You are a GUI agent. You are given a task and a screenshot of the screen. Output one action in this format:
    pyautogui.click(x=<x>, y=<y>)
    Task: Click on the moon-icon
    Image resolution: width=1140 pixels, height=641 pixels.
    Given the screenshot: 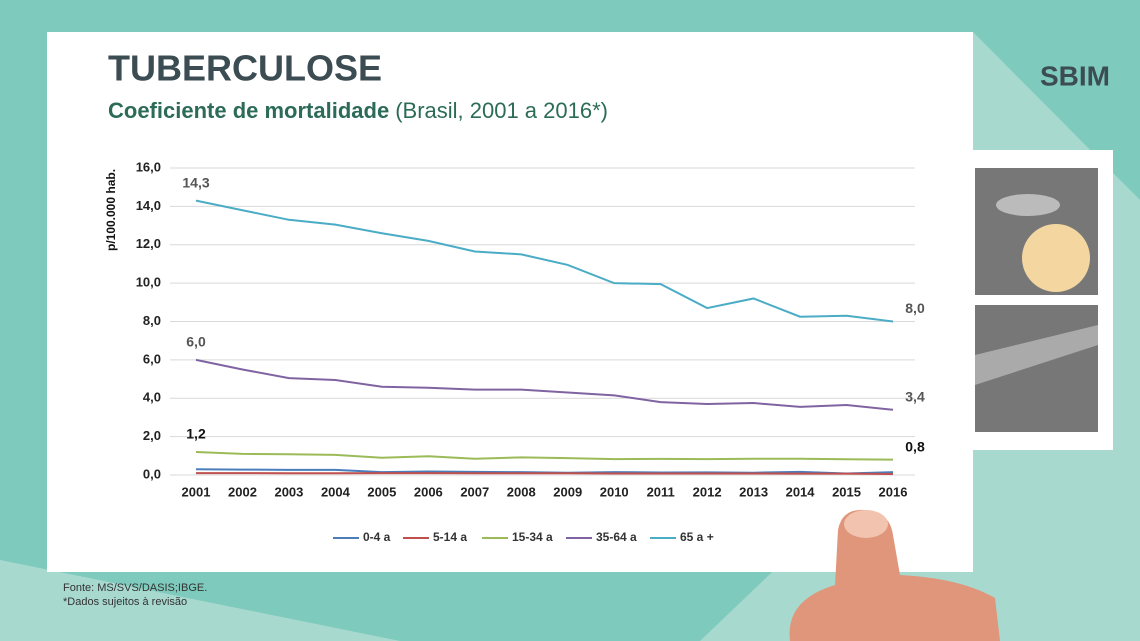 What is the action you would take?
    pyautogui.click(x=1056, y=258)
    